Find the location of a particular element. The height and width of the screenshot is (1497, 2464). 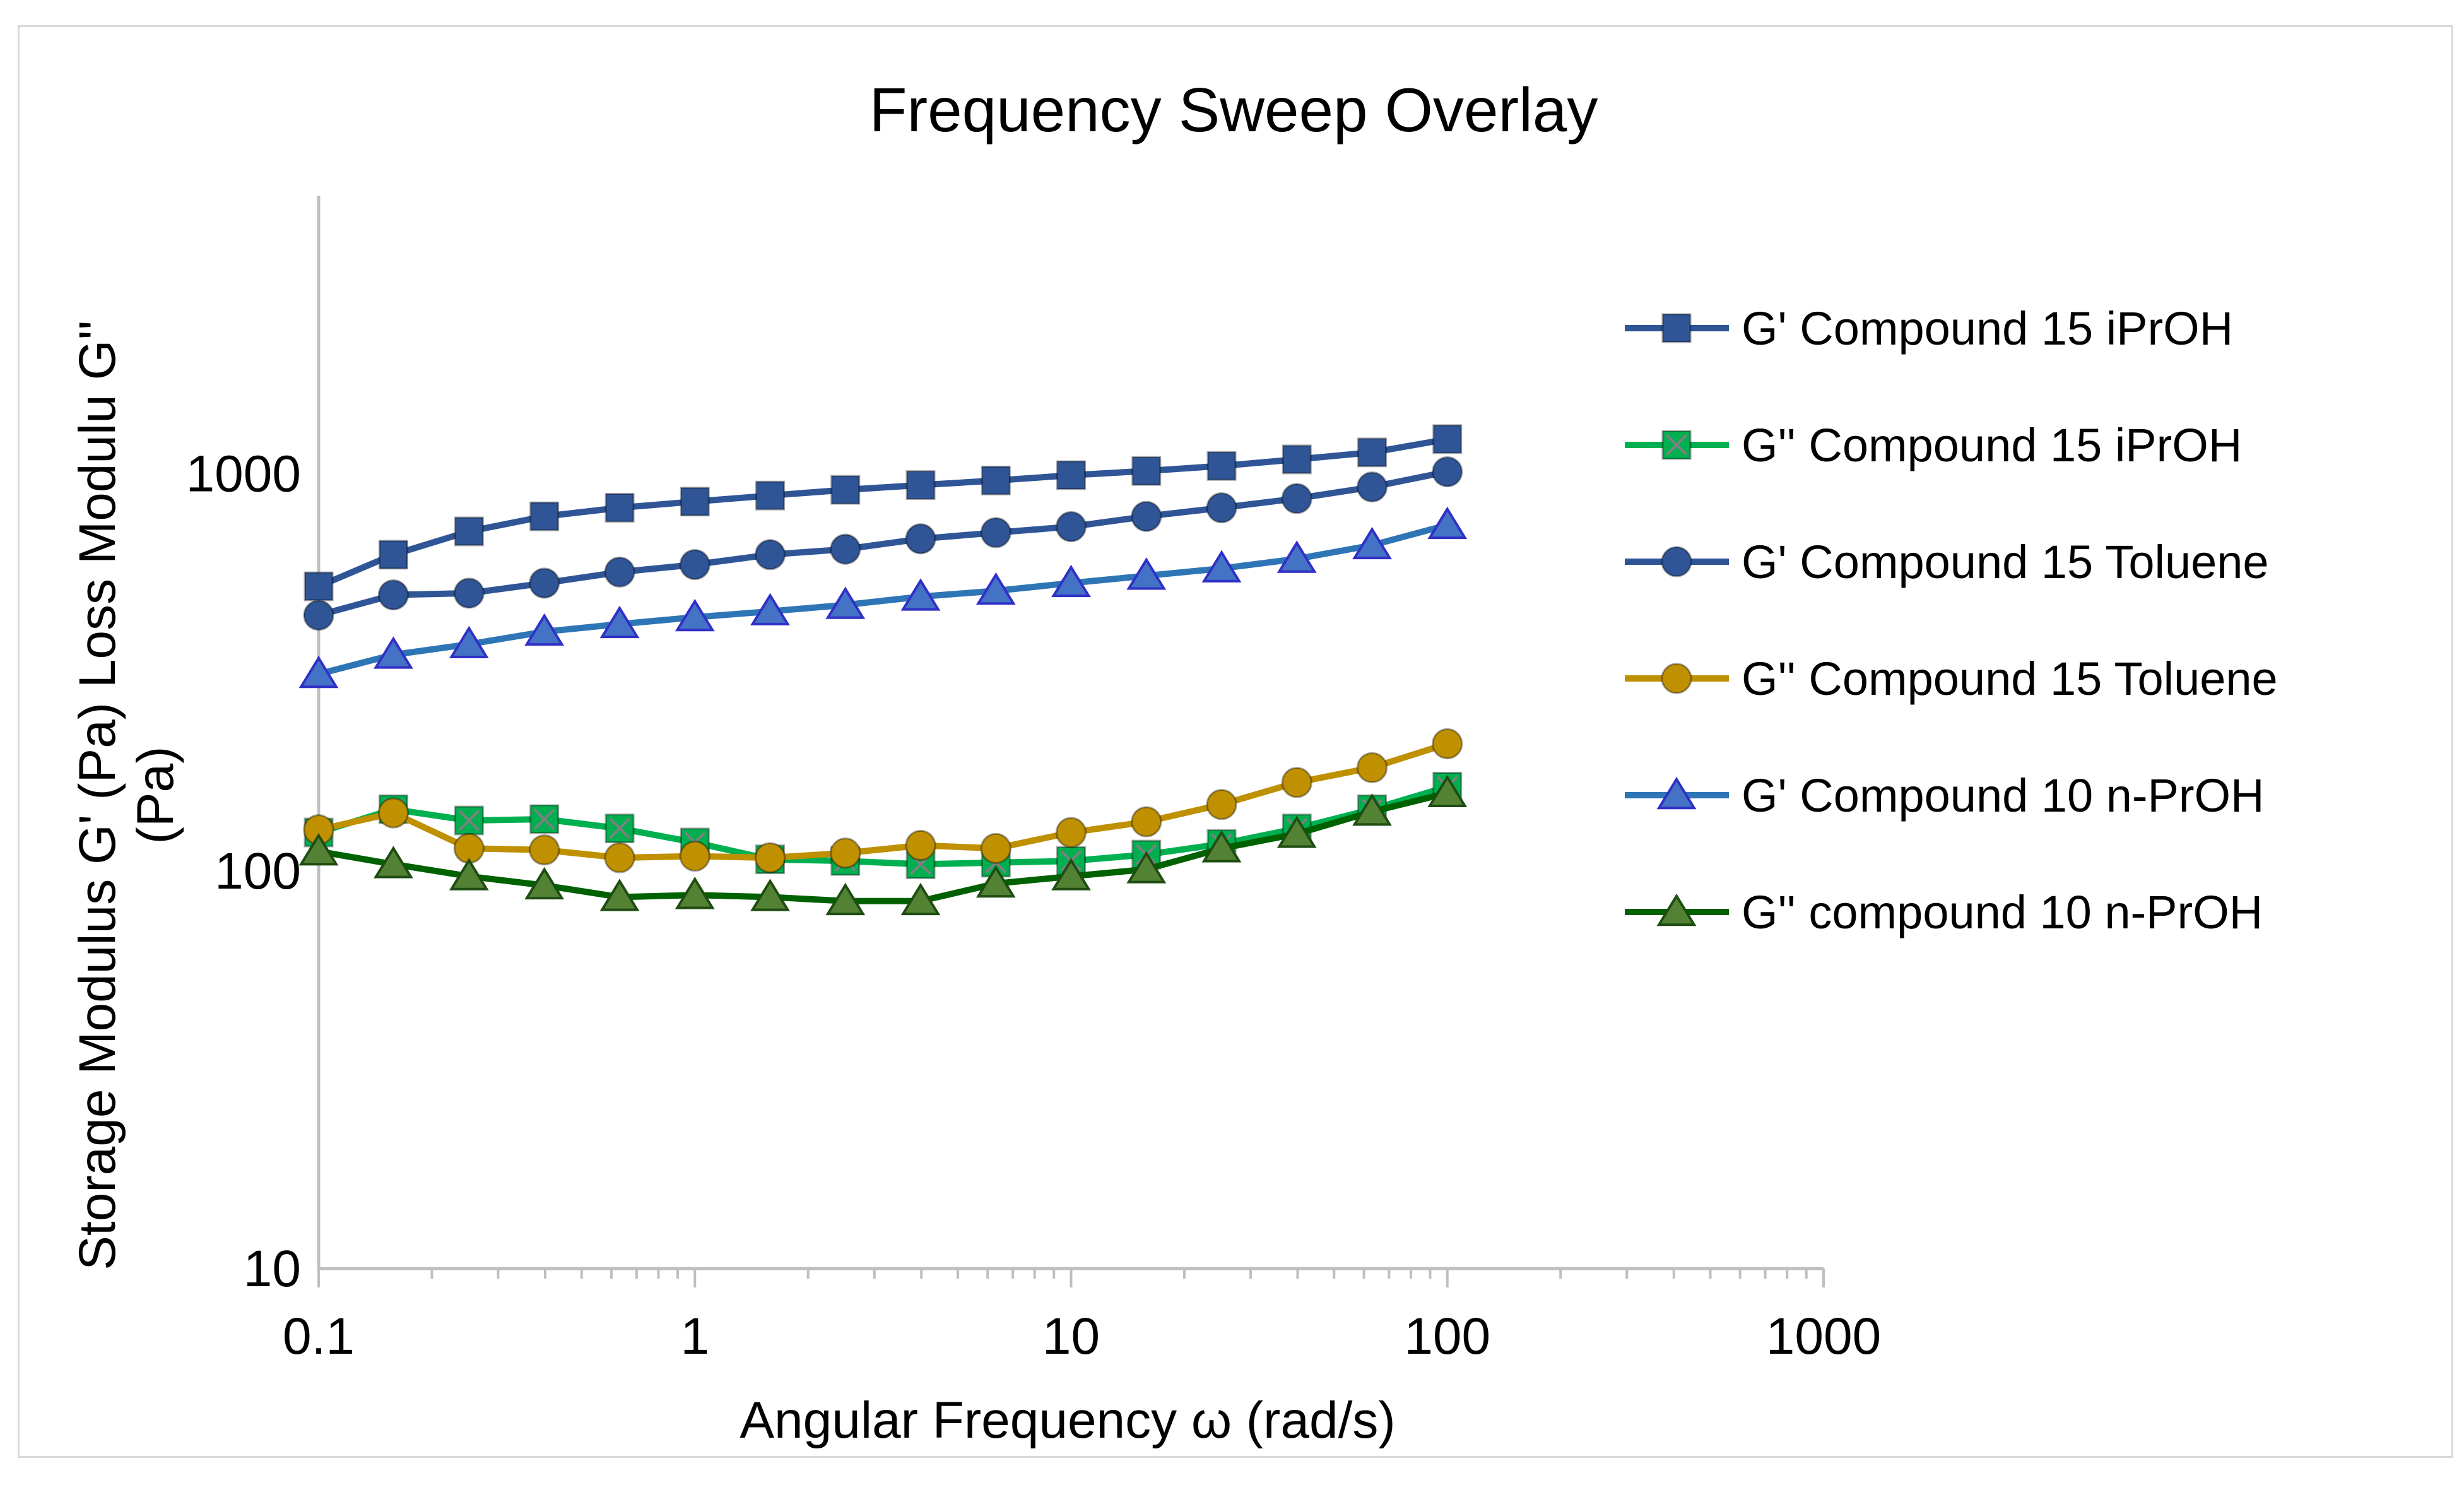

y-tick-label: 10 is located at coordinates (272, 1269).